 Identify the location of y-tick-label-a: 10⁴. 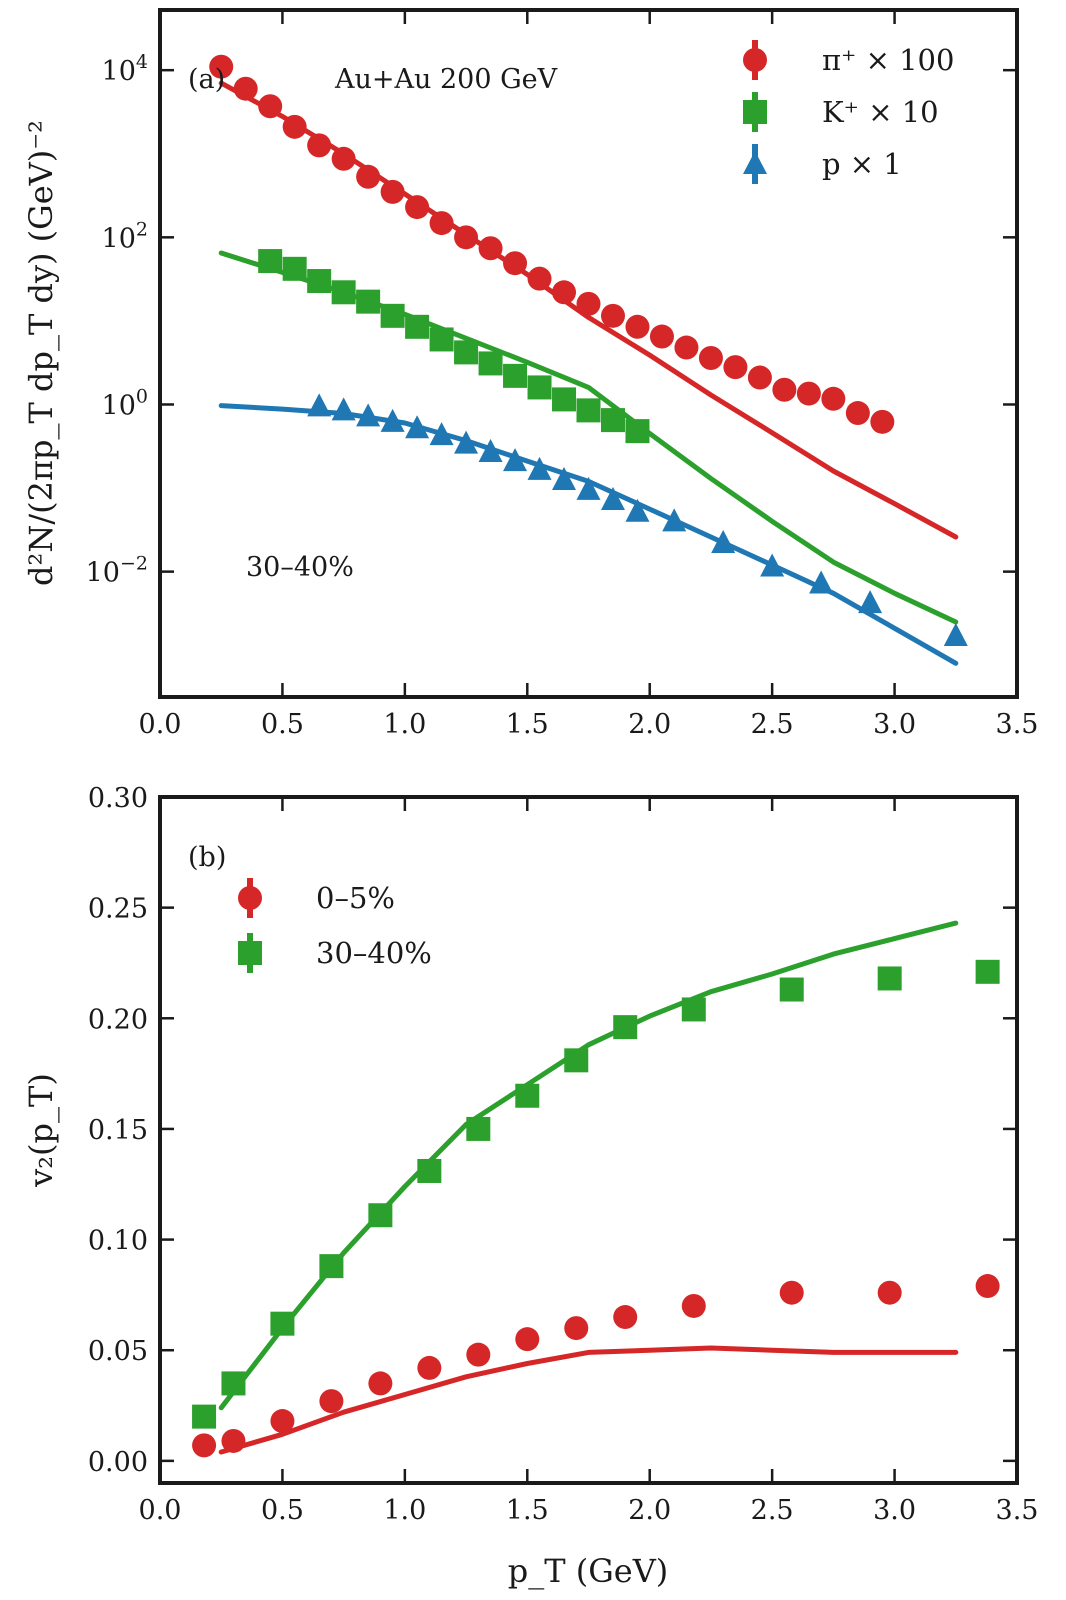
(125, 69).